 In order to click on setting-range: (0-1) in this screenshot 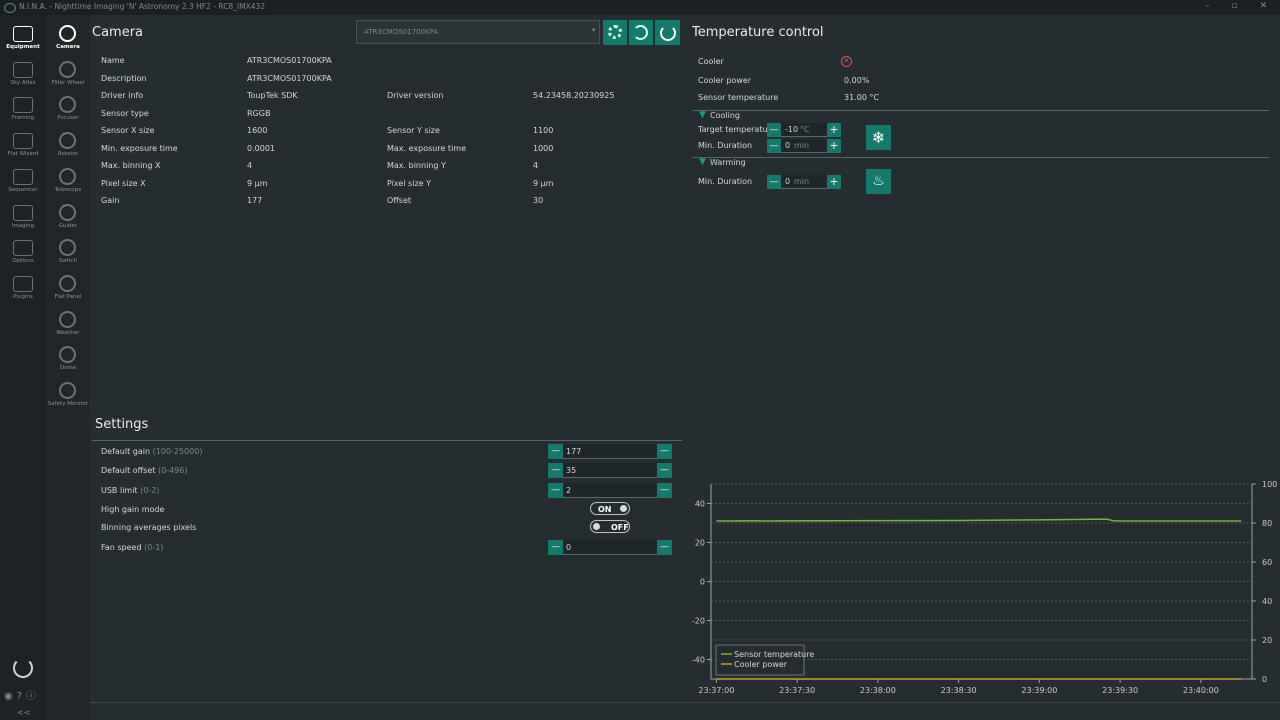, I will do `click(154, 547)`.